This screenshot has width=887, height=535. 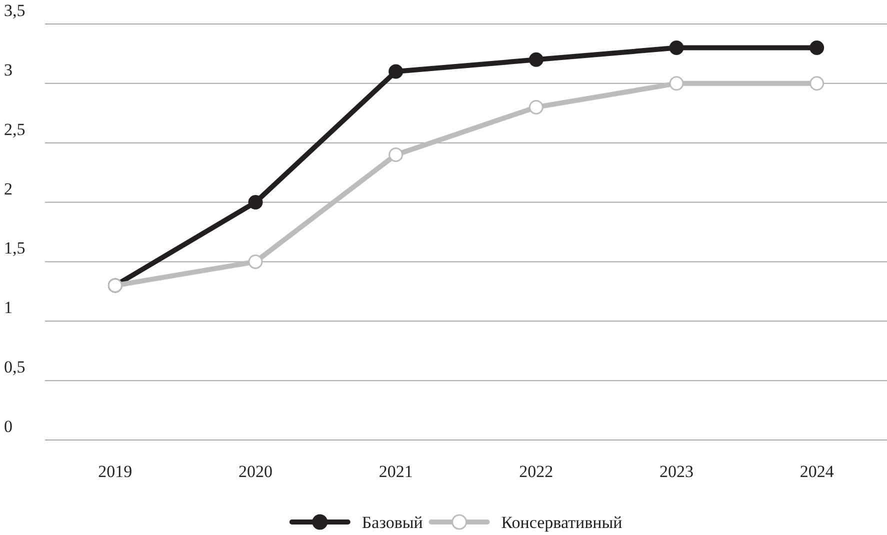 What do you see at coordinates (15, 367) in the screenshot?
I see `y-tick-label: 0,5` at bounding box center [15, 367].